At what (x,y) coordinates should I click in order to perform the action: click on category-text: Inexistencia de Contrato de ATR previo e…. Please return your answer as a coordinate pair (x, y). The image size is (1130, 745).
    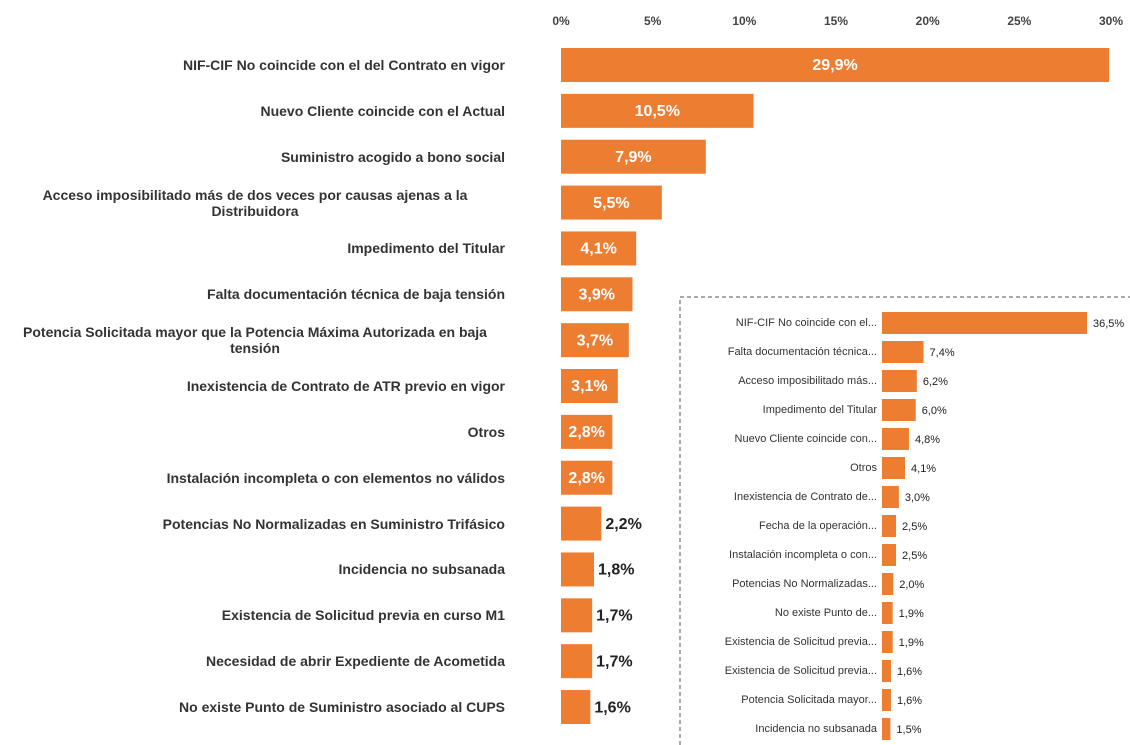
    Looking at the image, I should click on (345, 386).